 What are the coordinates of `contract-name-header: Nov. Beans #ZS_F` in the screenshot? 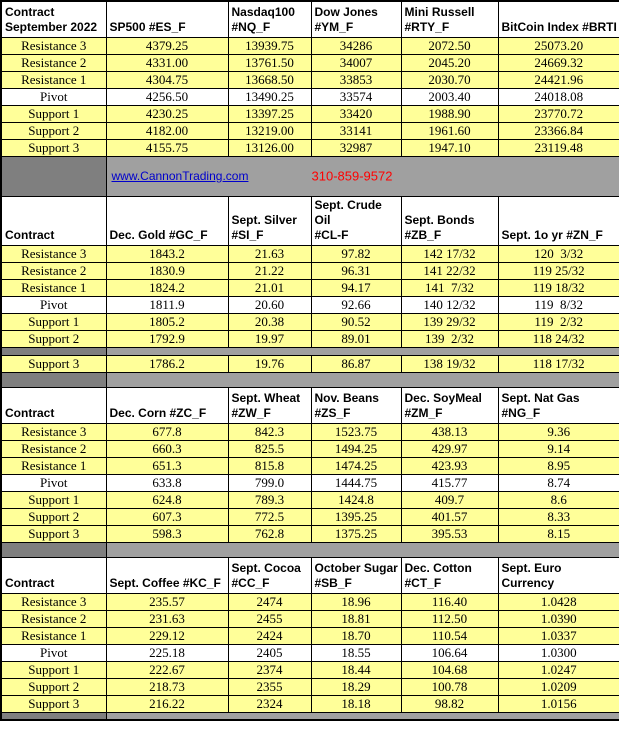 It's located at (356, 405).